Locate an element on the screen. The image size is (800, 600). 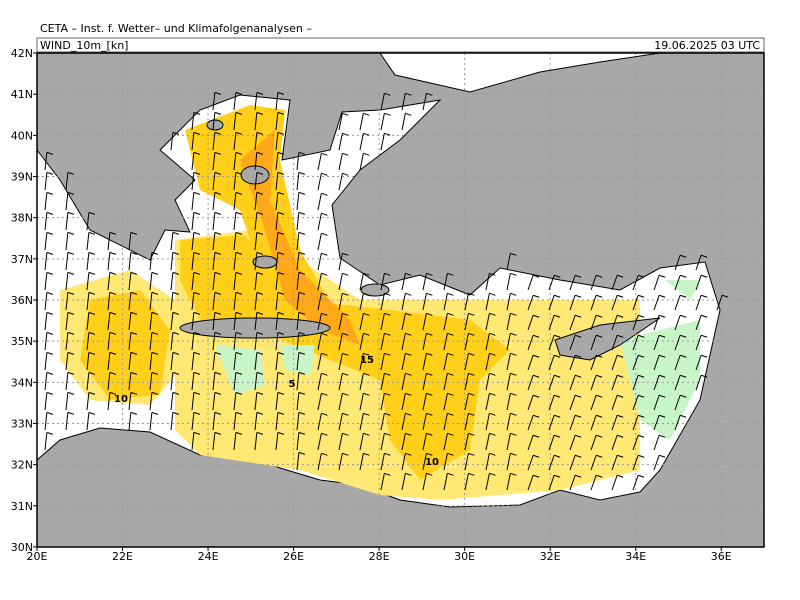
wind-shade is located at coordinates (125, 345).